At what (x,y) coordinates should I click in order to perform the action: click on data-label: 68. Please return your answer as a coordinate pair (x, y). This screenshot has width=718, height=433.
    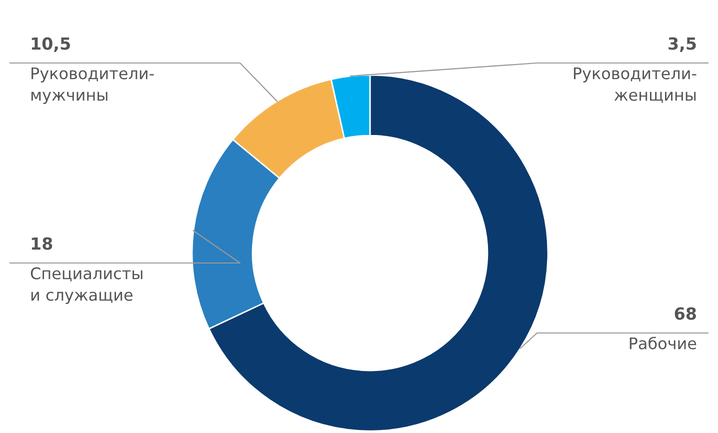
    Looking at the image, I should click on (685, 313).